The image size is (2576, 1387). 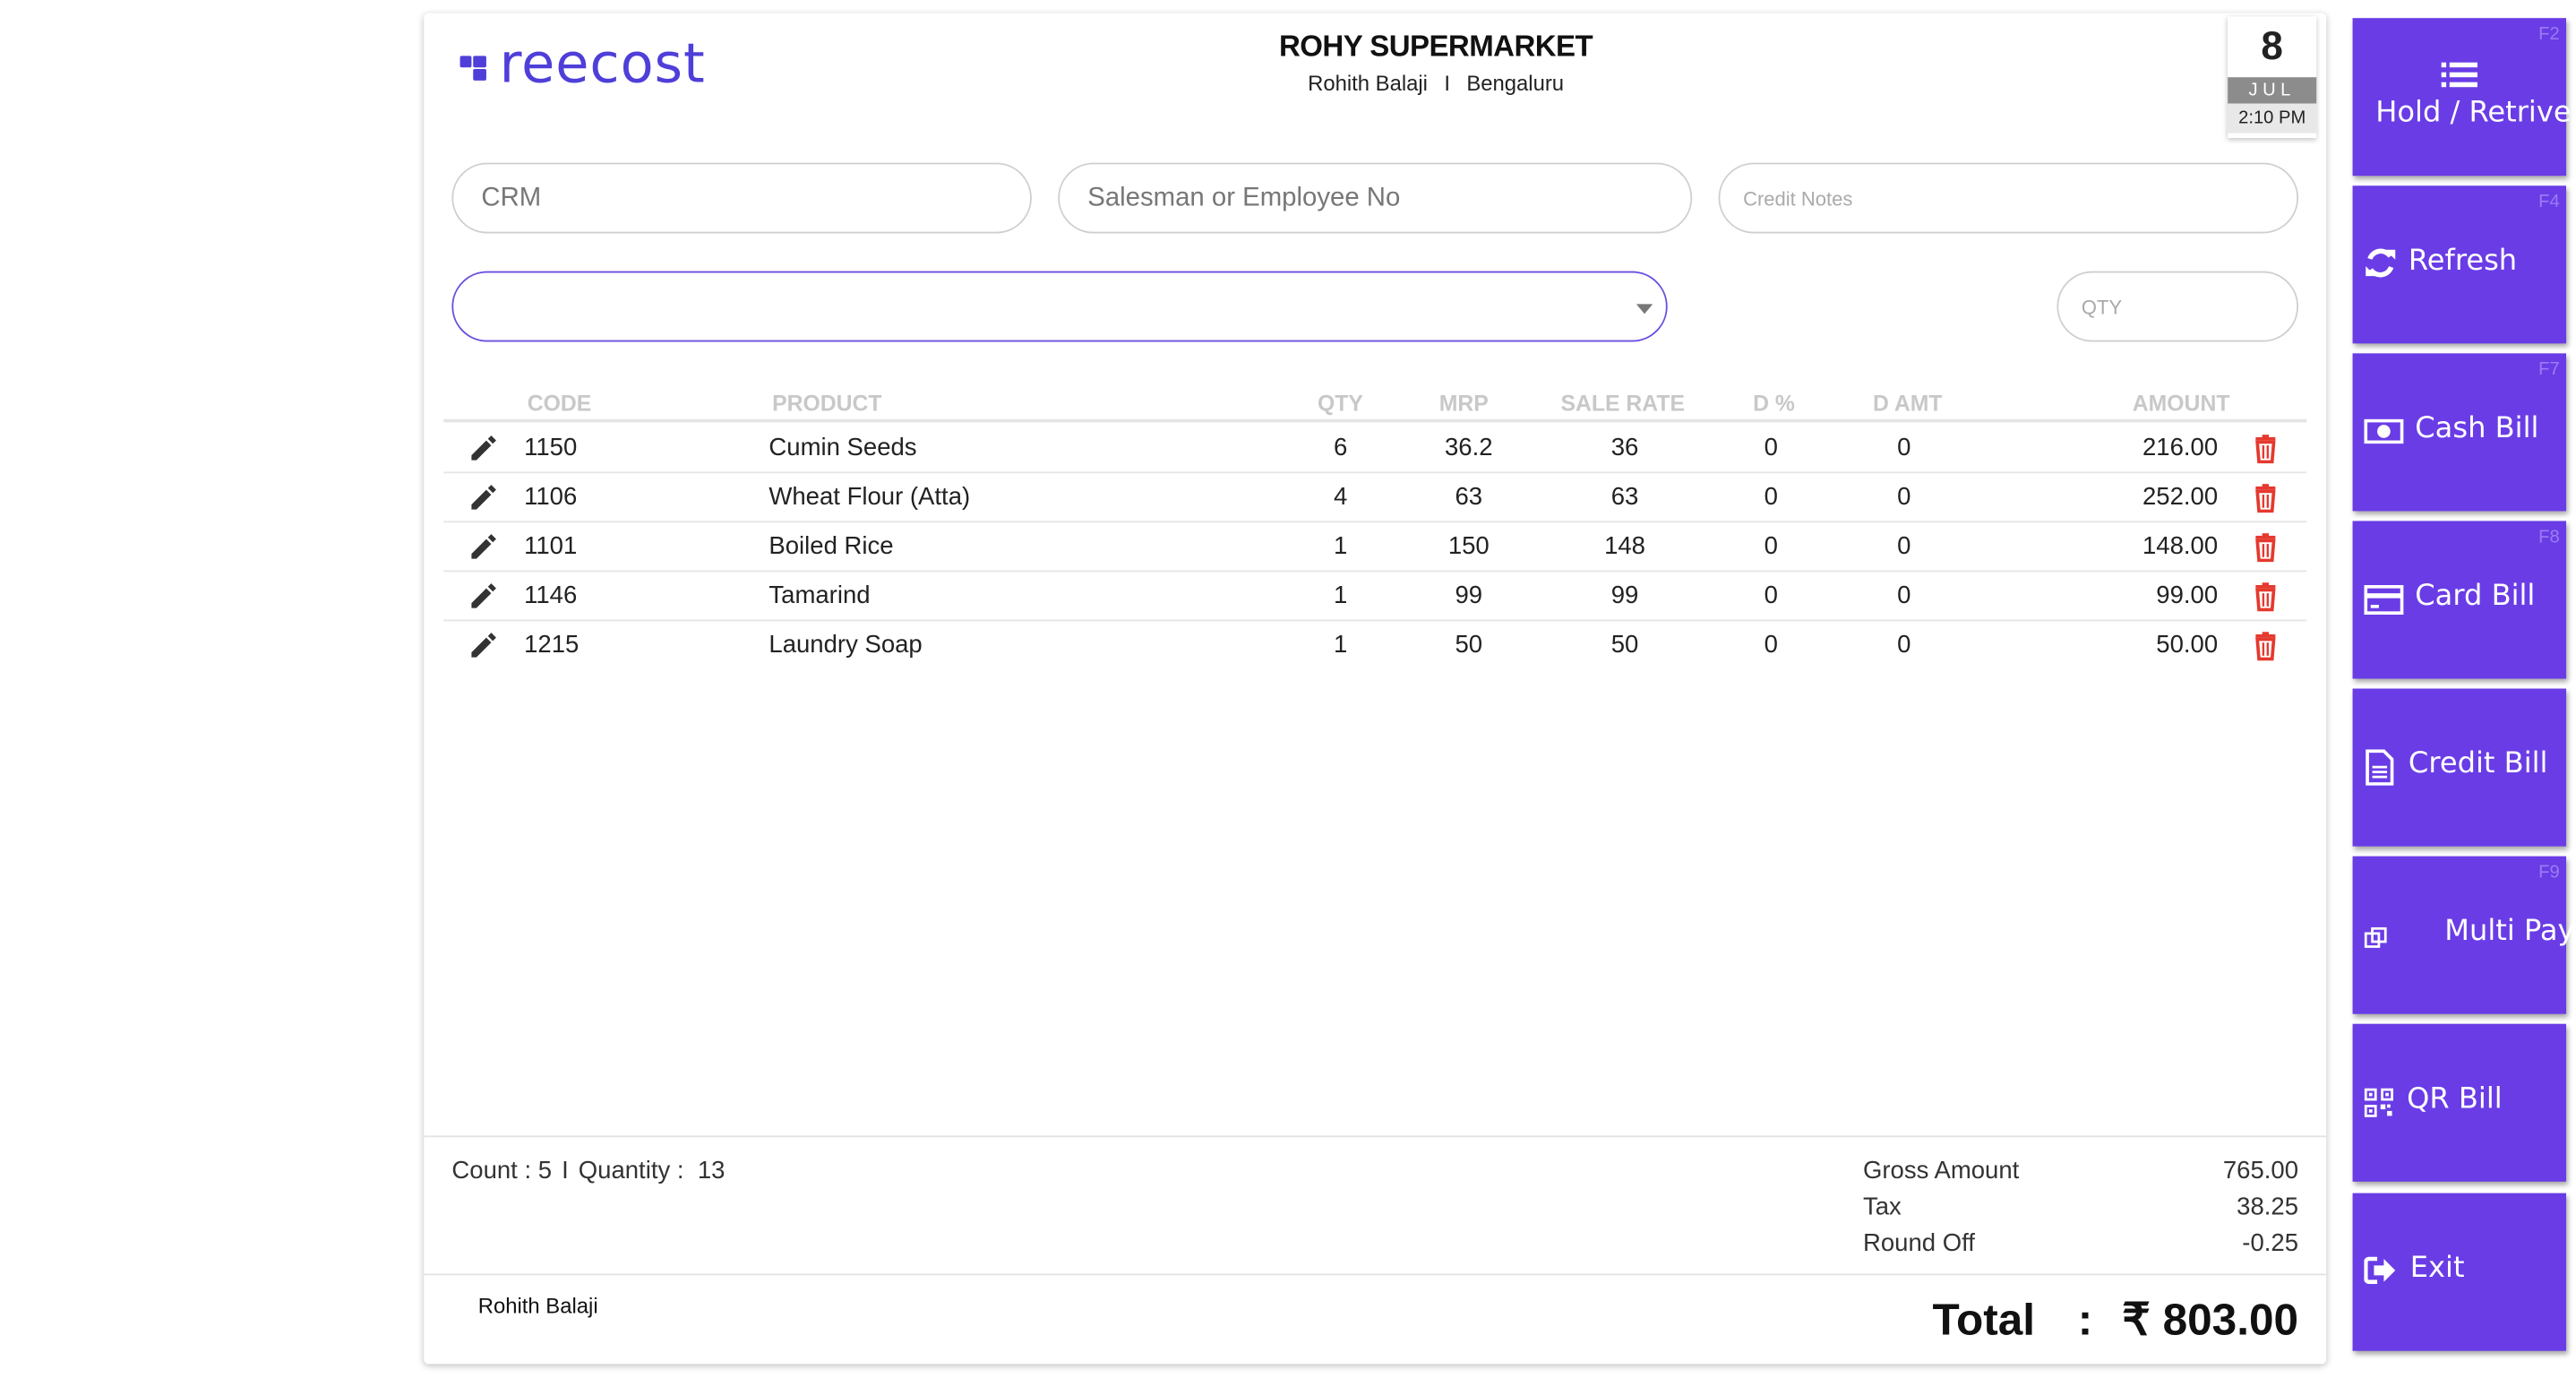 What do you see at coordinates (1436, 46) in the screenshot?
I see `store-name: ROHY SUPERMARKET` at bounding box center [1436, 46].